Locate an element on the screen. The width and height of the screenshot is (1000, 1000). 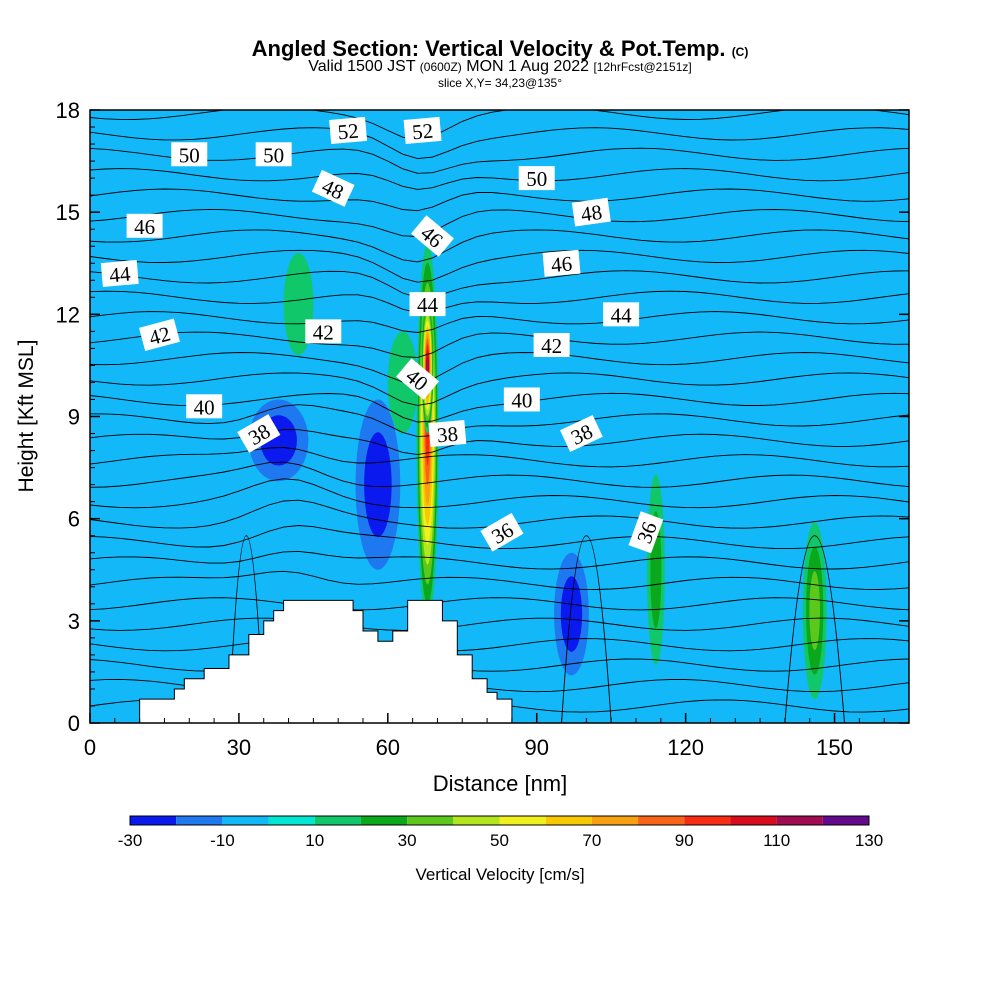
x-tick-label: 150 is located at coordinates (834, 747).